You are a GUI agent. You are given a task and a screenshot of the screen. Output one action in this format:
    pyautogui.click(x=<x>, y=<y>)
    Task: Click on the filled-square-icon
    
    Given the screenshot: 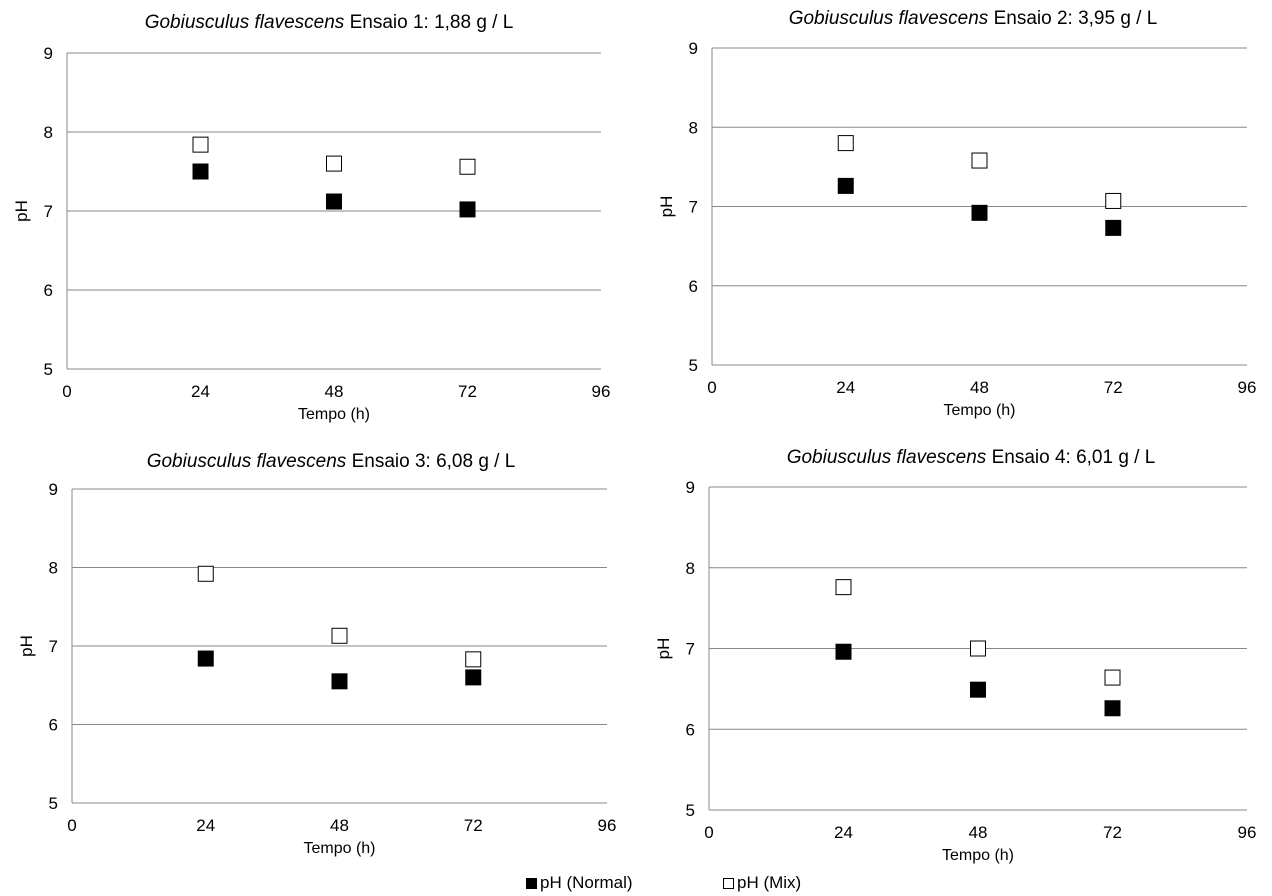 What is the action you would take?
    pyautogui.click(x=531, y=883)
    